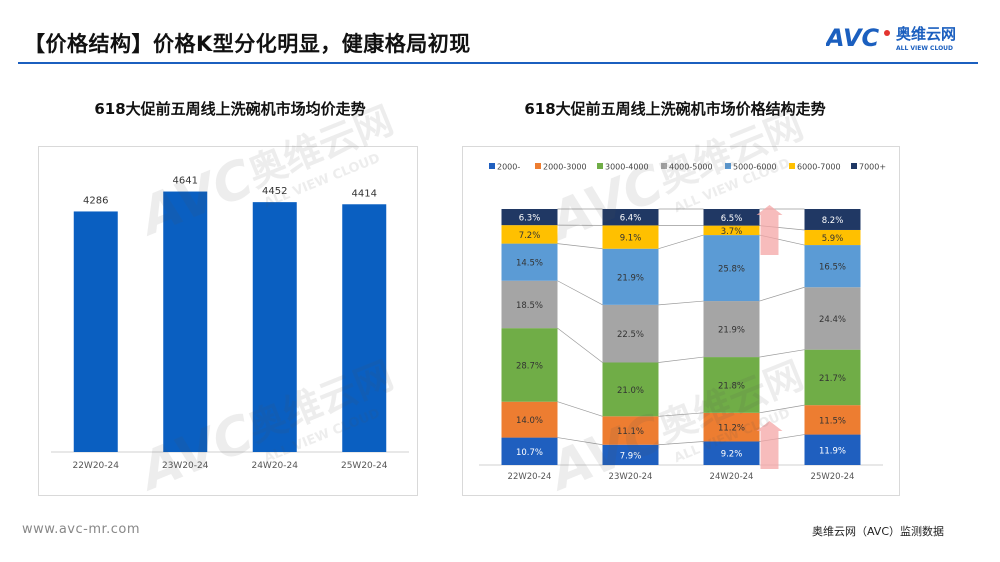 This screenshot has height=562, width=1000. I want to click on x-tick-label: 25W20-24, so click(364, 466).